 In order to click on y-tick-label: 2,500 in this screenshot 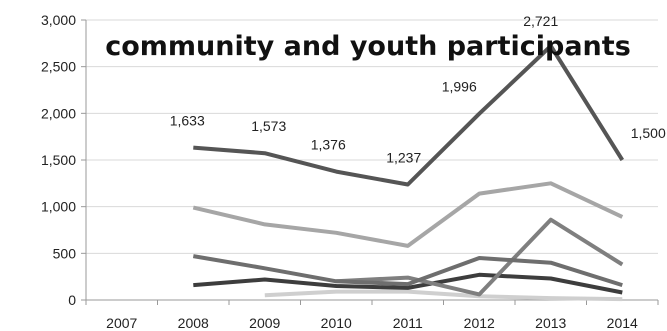, I will do `click(58, 67)`.